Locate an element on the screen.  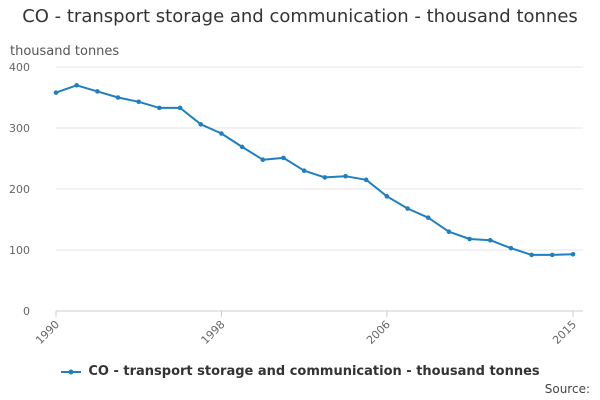
x-tick-label: 1990 is located at coordinates (47, 332).